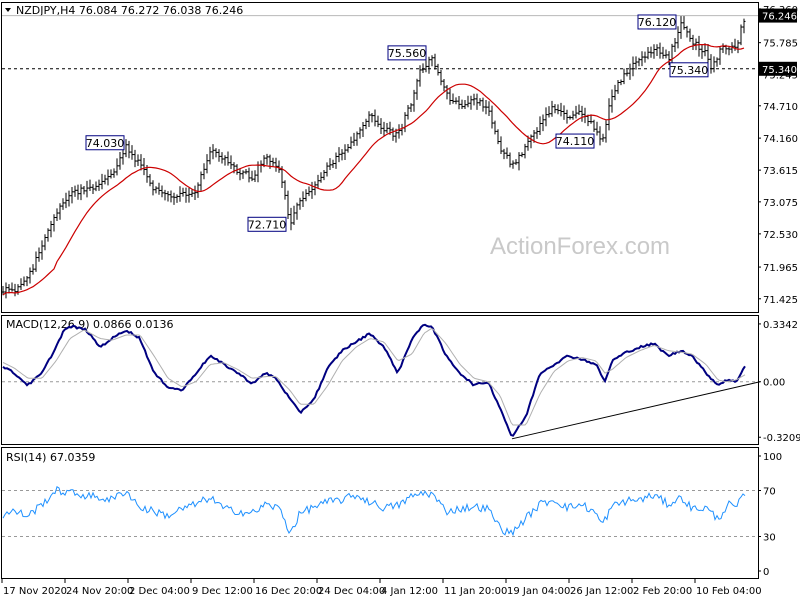 This screenshot has height=600, width=800. I want to click on time-tick-label: 9 Dec 12:00, so click(222, 591).